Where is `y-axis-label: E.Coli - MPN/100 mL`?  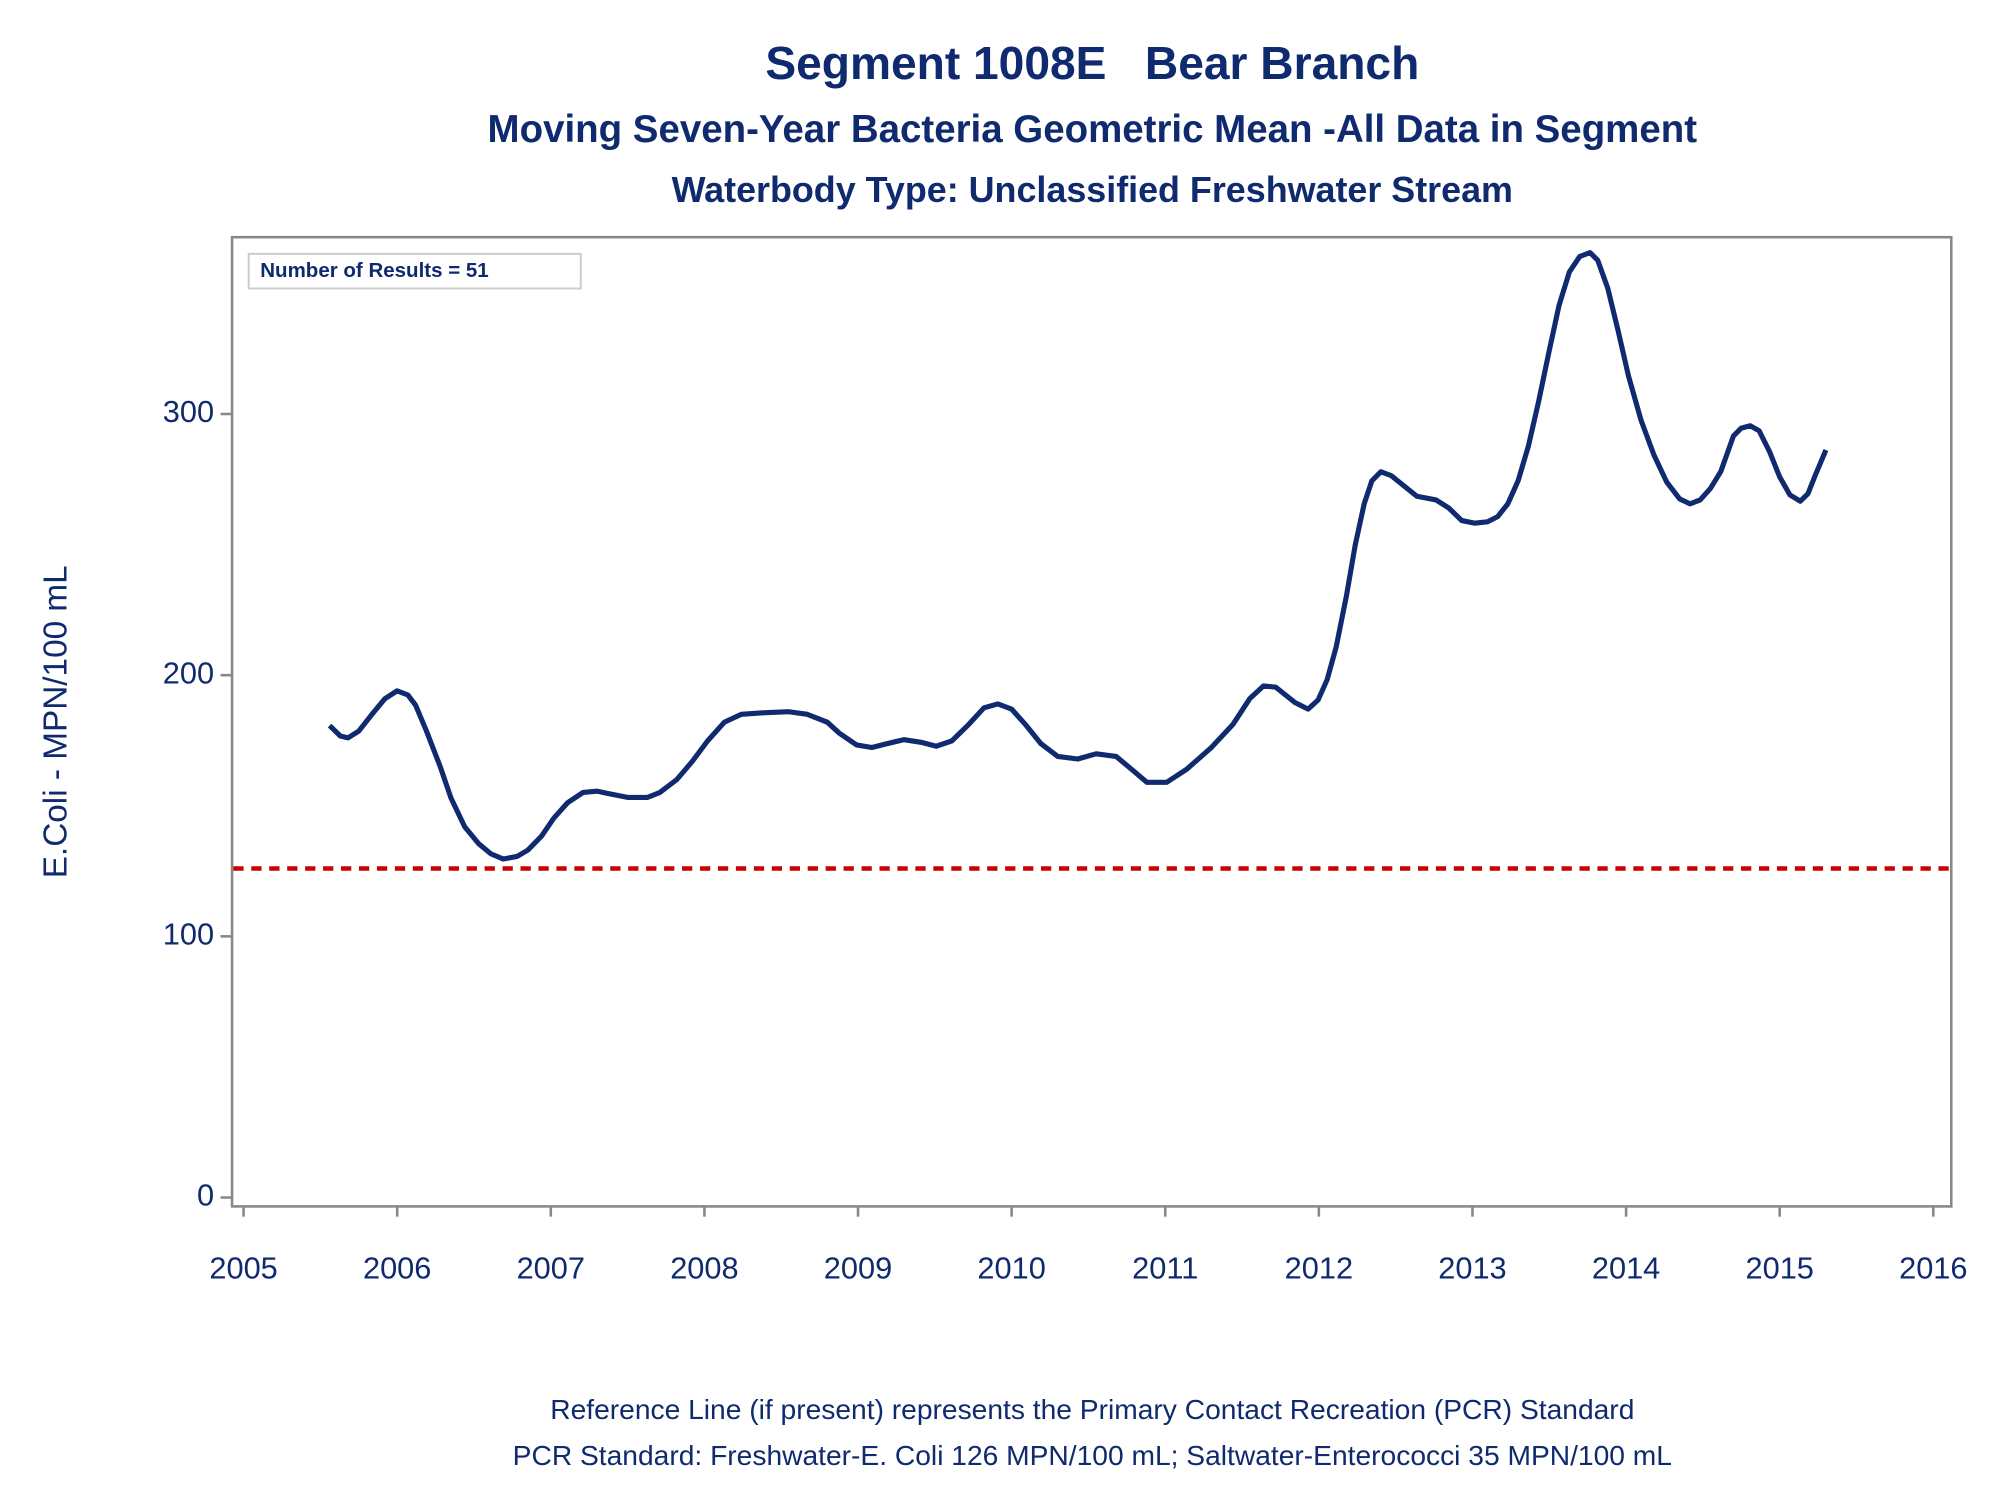 y-axis-label: E.Coli - MPN/100 mL is located at coordinates (55, 721).